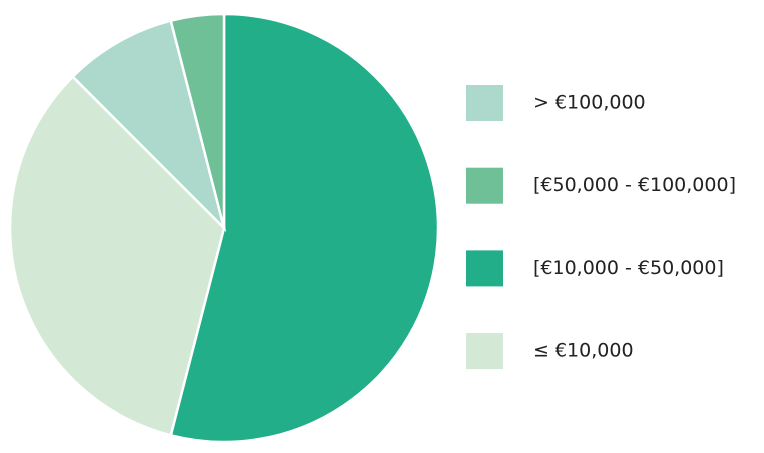 The image size is (764, 453). I want to click on legend-label: > €100,000, so click(589, 103).